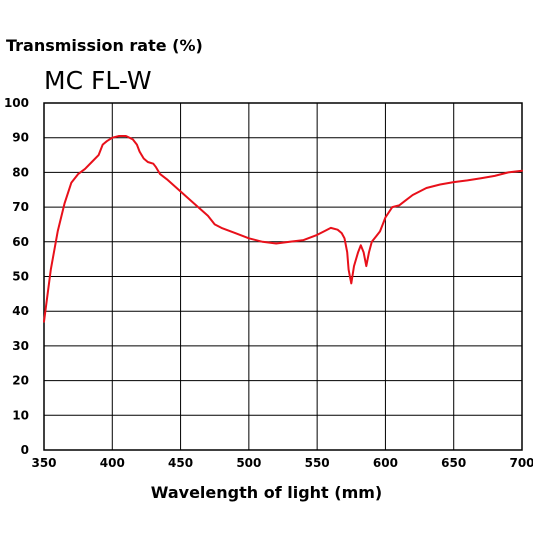 Image resolution: width=533 pixels, height=533 pixels. I want to click on y-tick-label: 0, so click(25, 450).